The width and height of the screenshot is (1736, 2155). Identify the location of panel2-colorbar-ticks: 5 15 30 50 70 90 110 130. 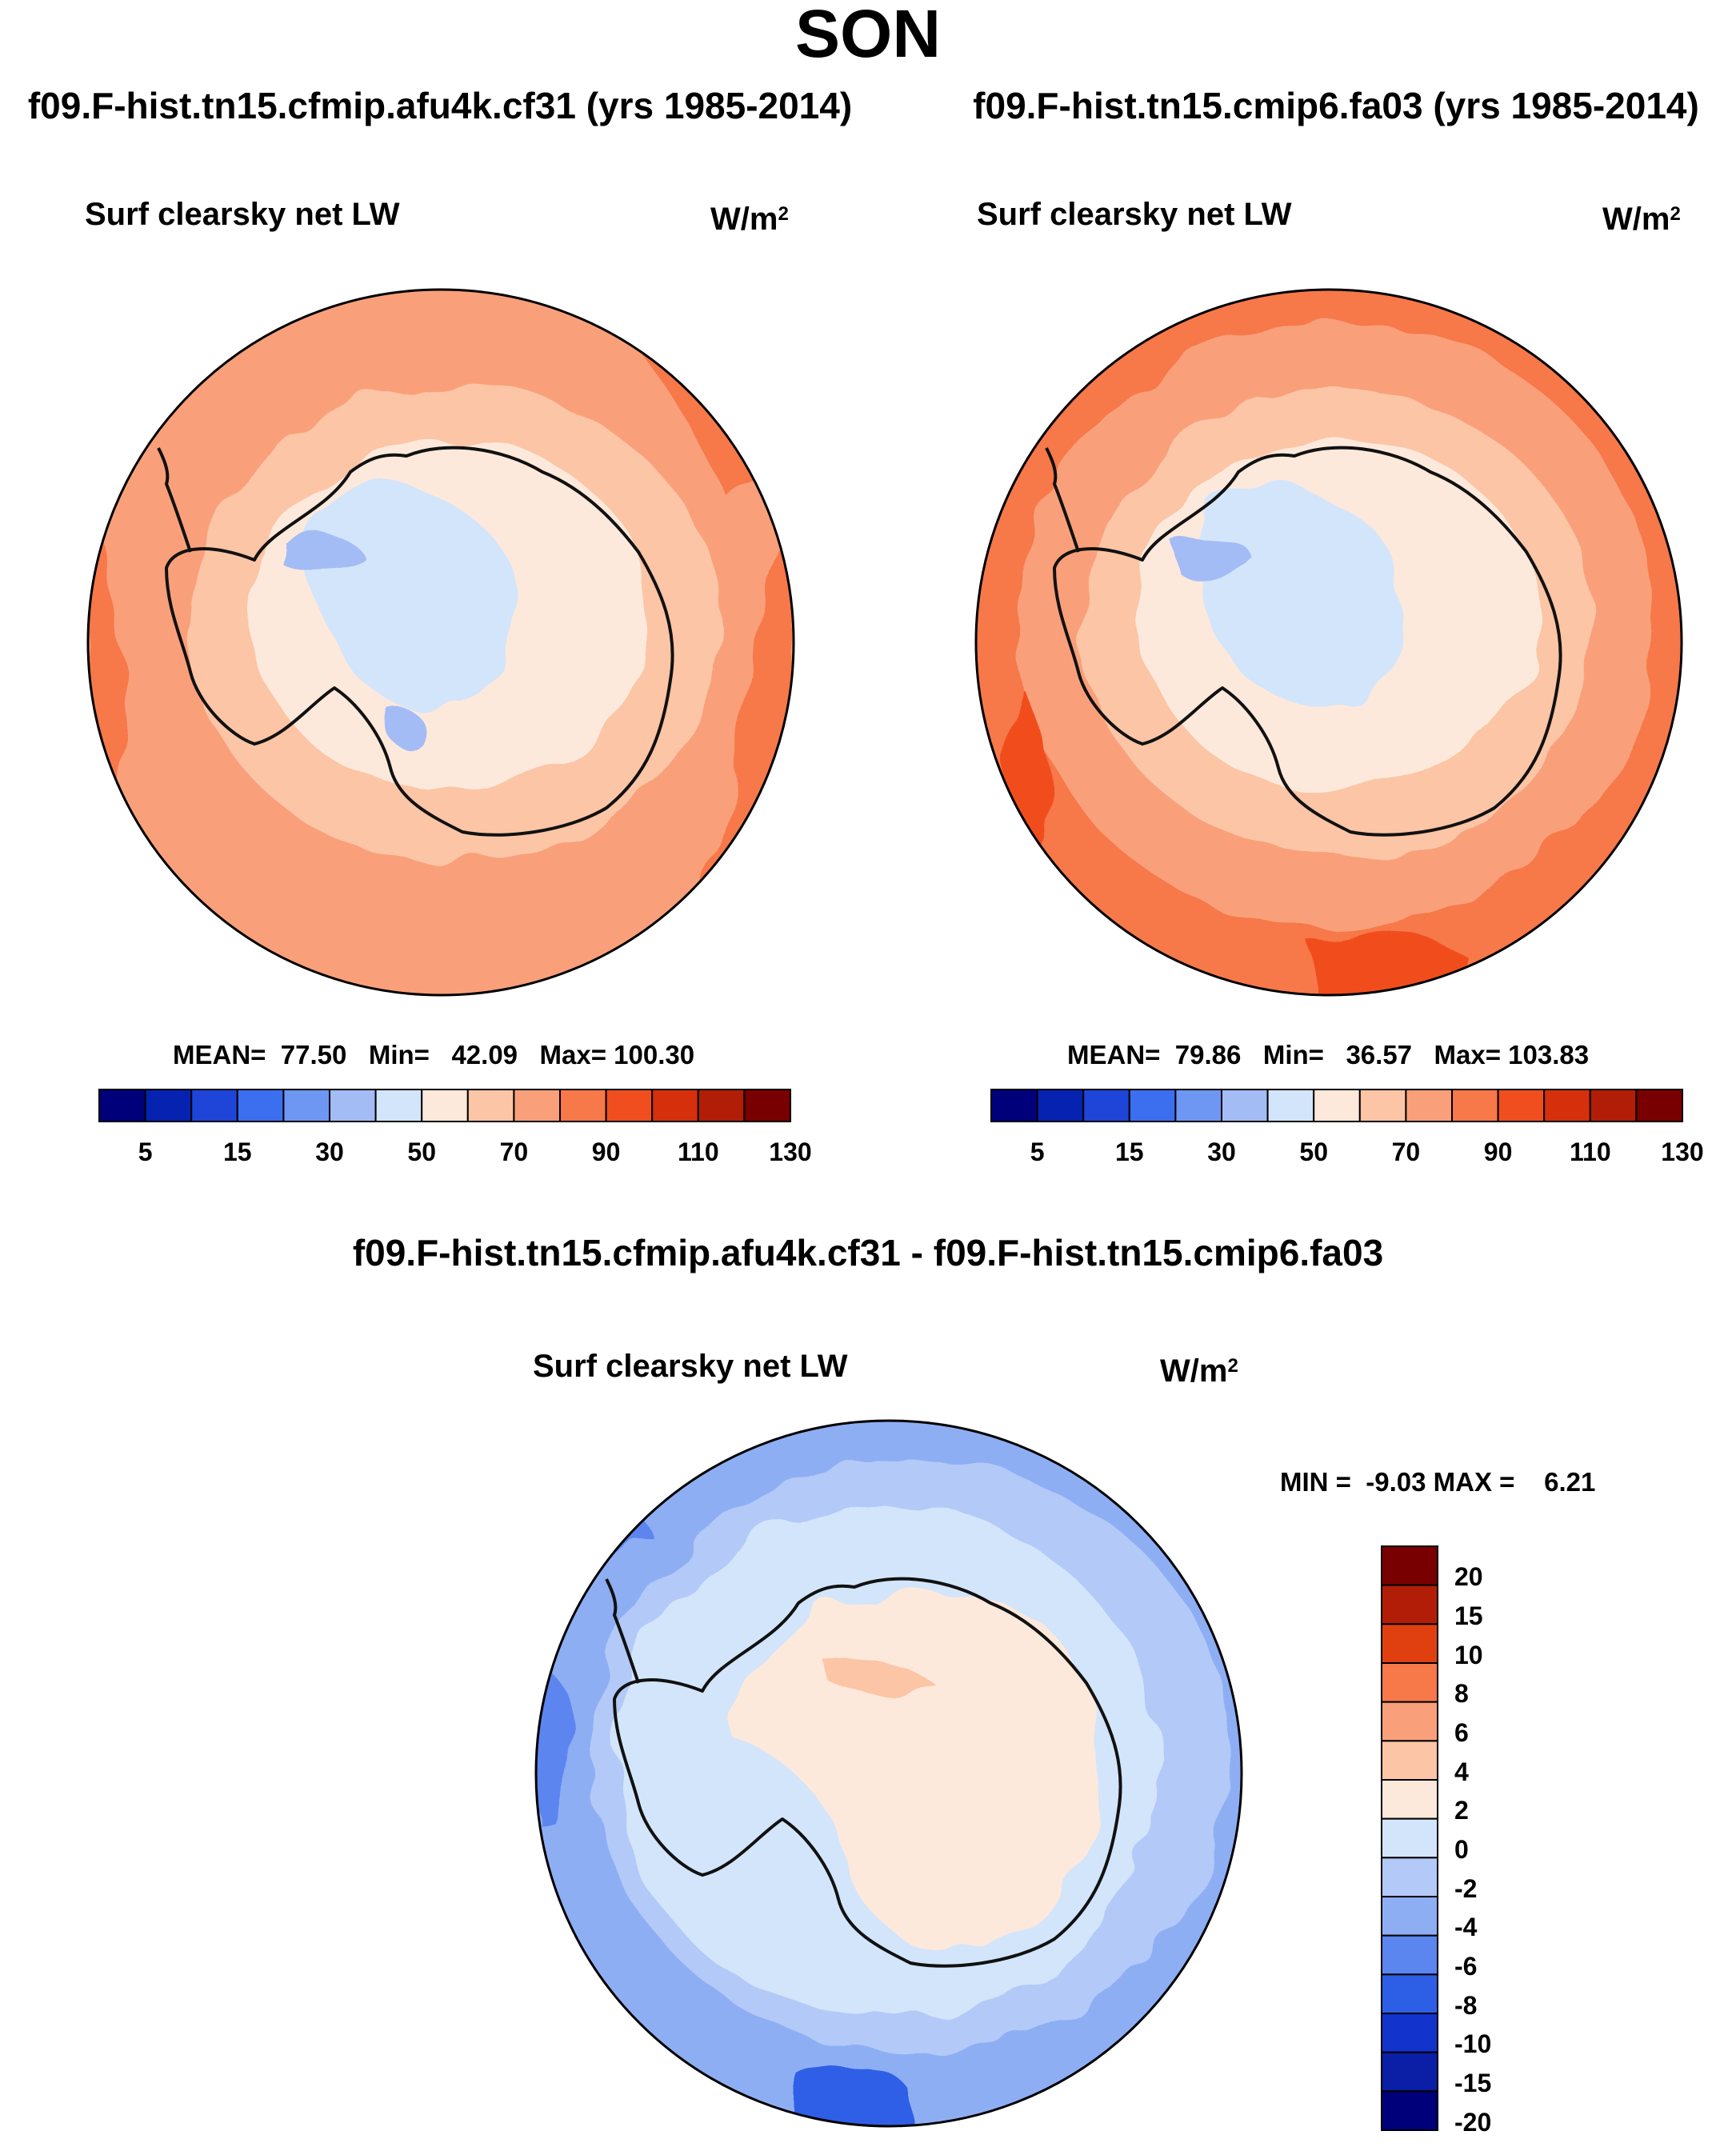
(1346, 1153).